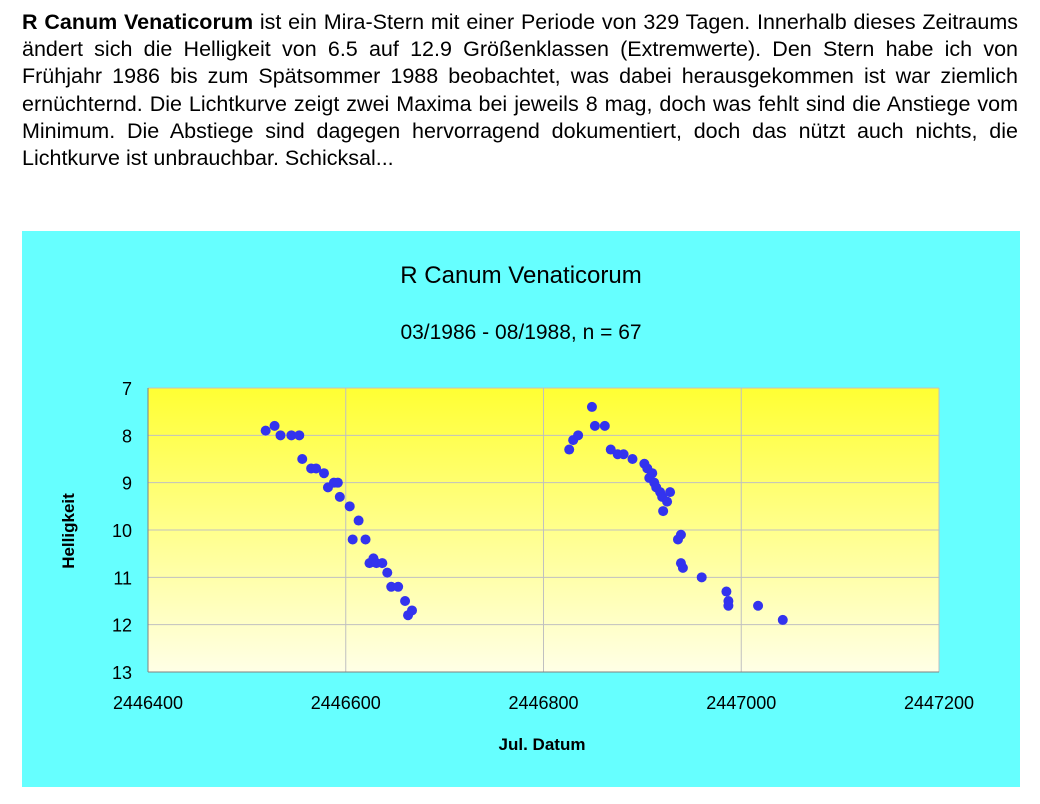 The image size is (1040, 804). I want to click on intro-star-name: R Canum Venaticorum, so click(138, 22).